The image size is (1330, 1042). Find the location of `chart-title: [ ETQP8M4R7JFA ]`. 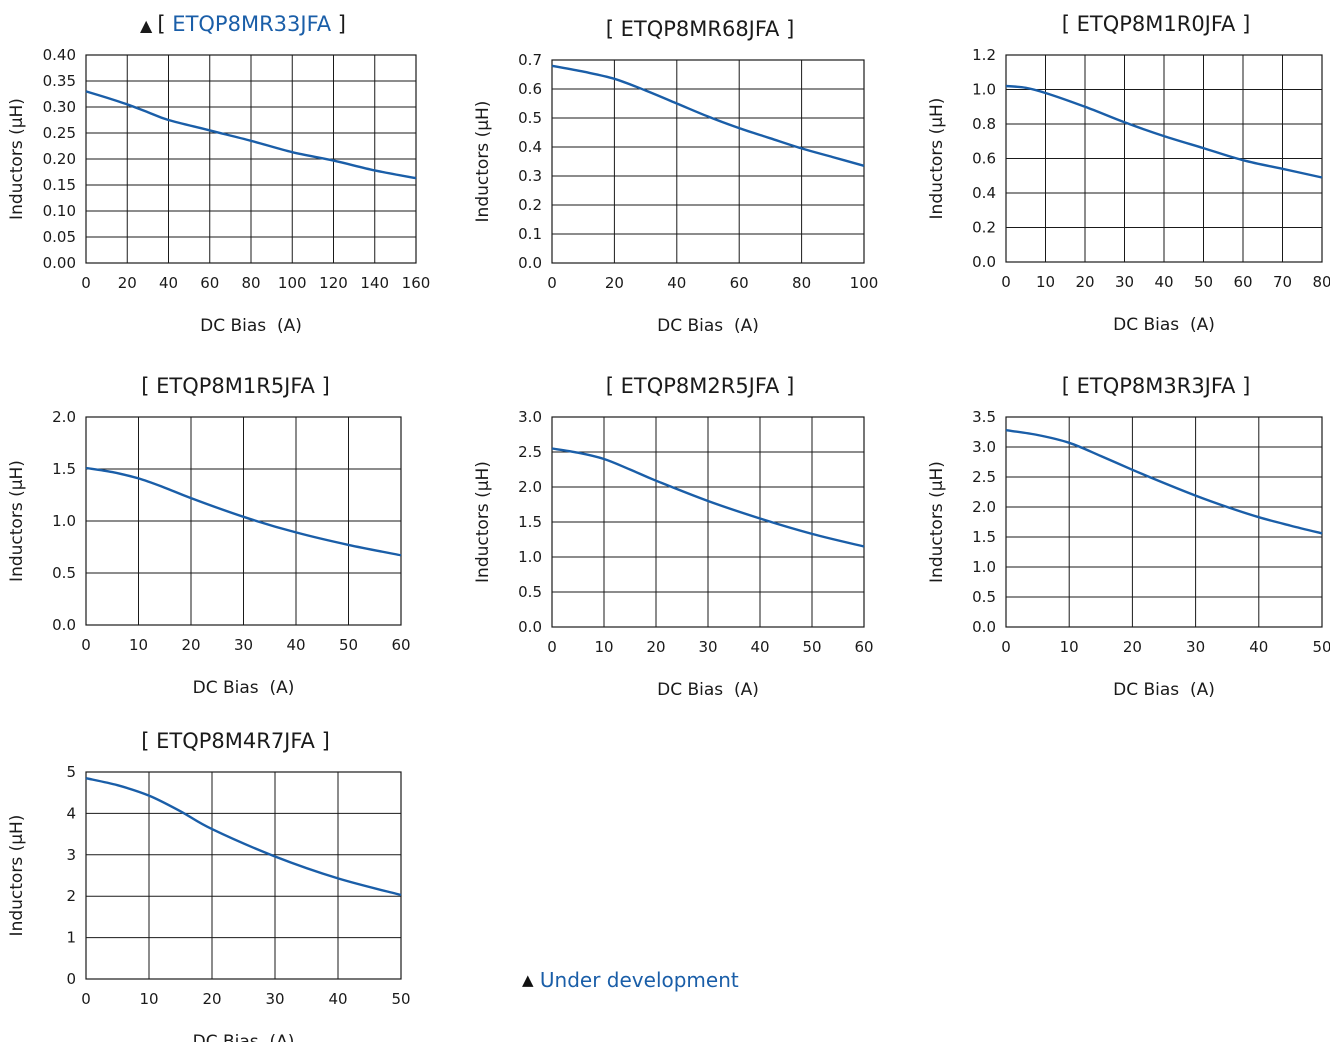

chart-title: [ ETQP8M4R7JFA ] is located at coordinates (235, 741).